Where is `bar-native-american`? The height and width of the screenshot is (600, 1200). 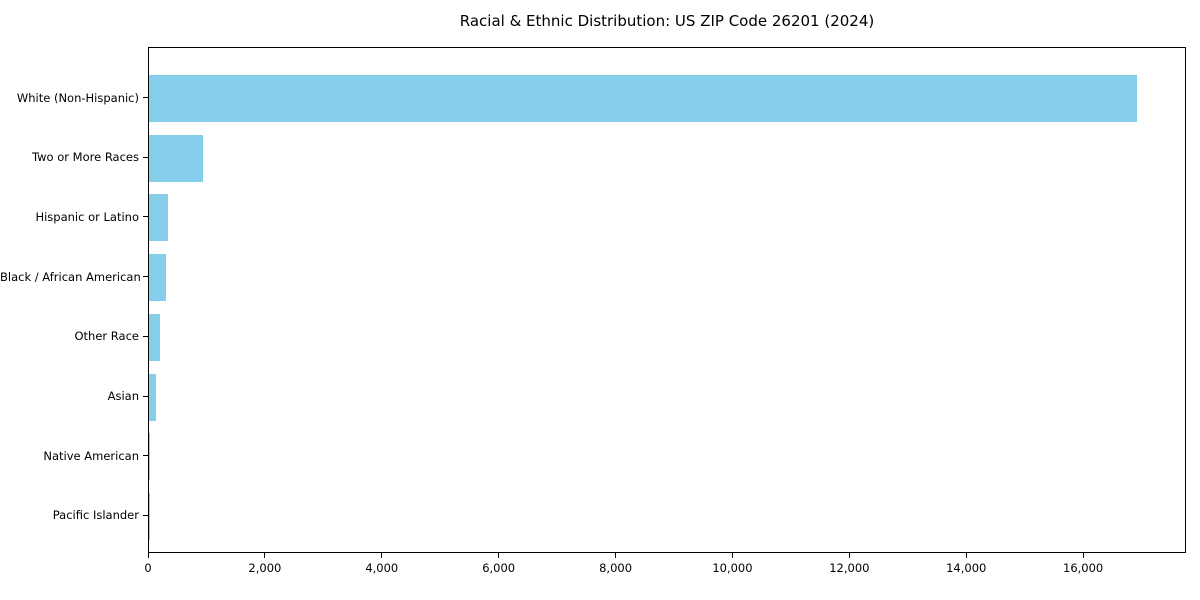
bar-native-american is located at coordinates (149, 457).